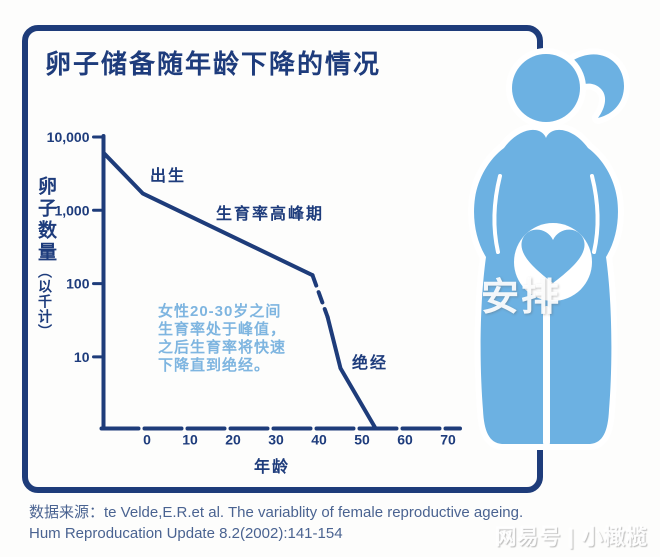  What do you see at coordinates (270, 214) in the screenshot?
I see `annotation-peak-fertility: 生育率高峰期` at bounding box center [270, 214].